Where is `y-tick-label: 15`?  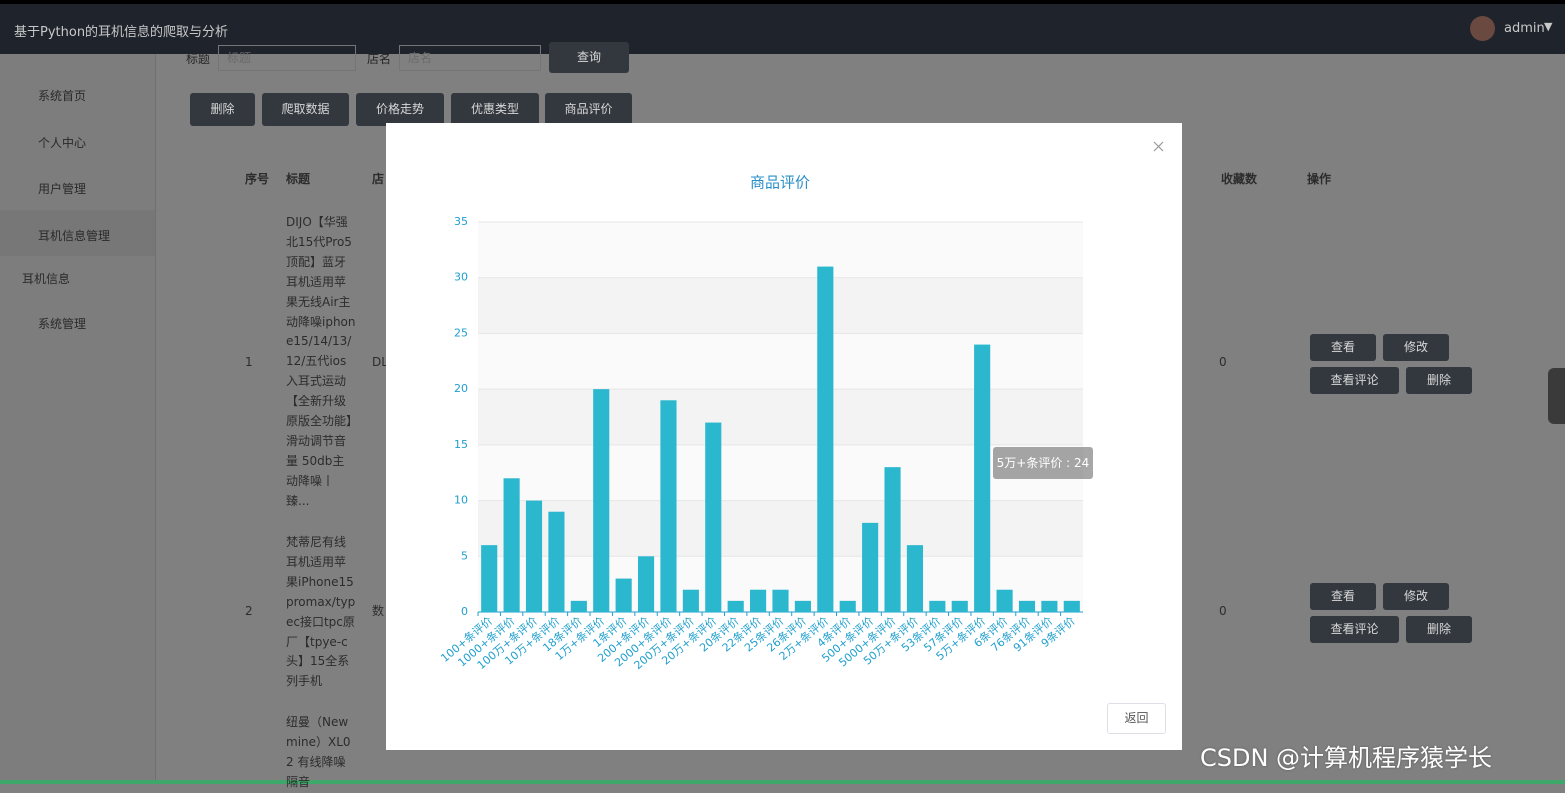 y-tick-label: 15 is located at coordinates (461, 444).